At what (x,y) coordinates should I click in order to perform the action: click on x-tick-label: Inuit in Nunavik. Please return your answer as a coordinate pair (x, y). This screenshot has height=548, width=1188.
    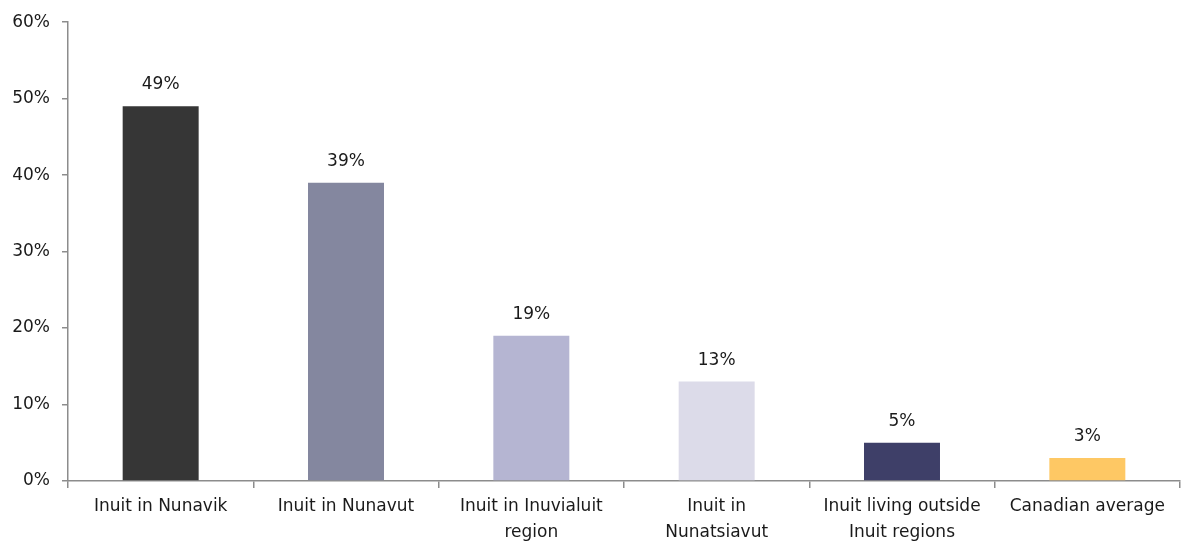
    Looking at the image, I should click on (160, 505).